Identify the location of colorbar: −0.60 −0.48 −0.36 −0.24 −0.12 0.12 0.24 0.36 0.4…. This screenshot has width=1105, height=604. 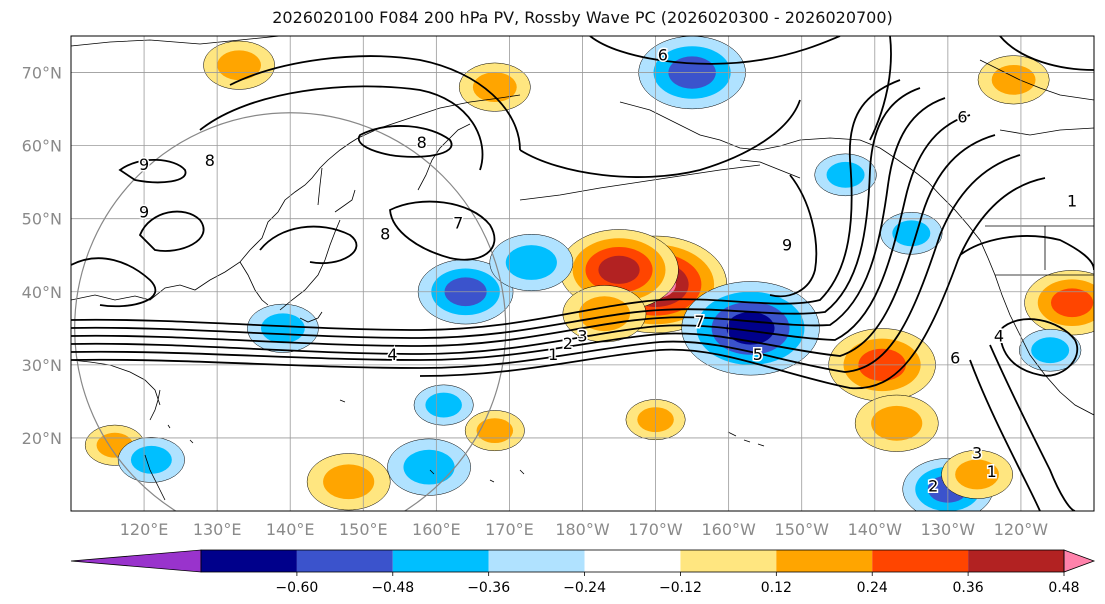
(583, 572).